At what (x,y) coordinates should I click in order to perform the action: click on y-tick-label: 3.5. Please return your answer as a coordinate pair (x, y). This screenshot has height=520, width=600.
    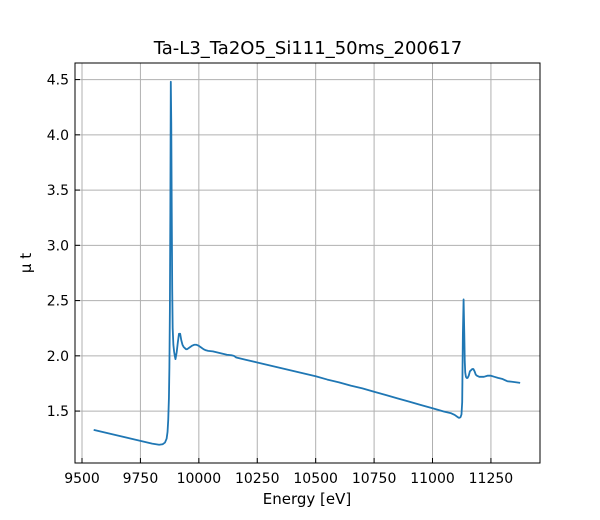
    Looking at the image, I should click on (58, 191).